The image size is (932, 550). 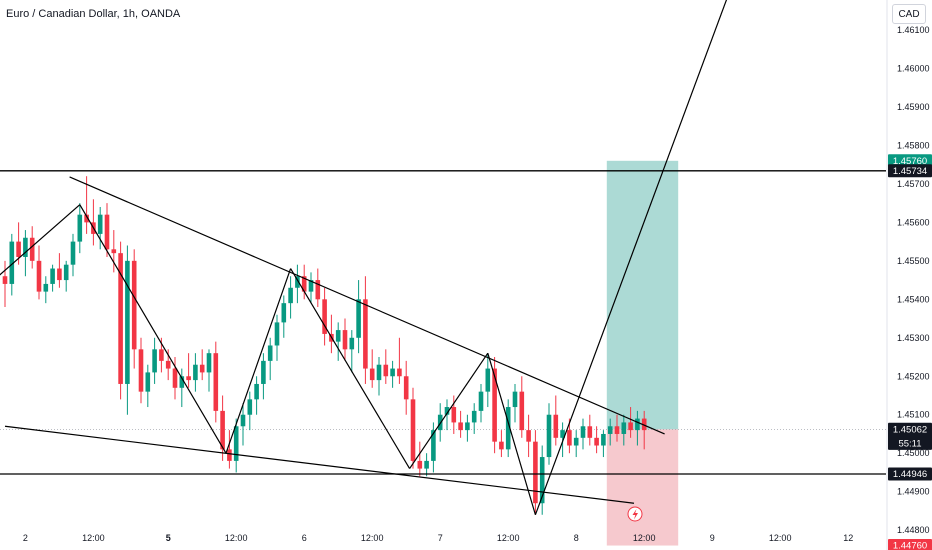 What do you see at coordinates (635, 514) in the screenshot?
I see `alert-icon` at bounding box center [635, 514].